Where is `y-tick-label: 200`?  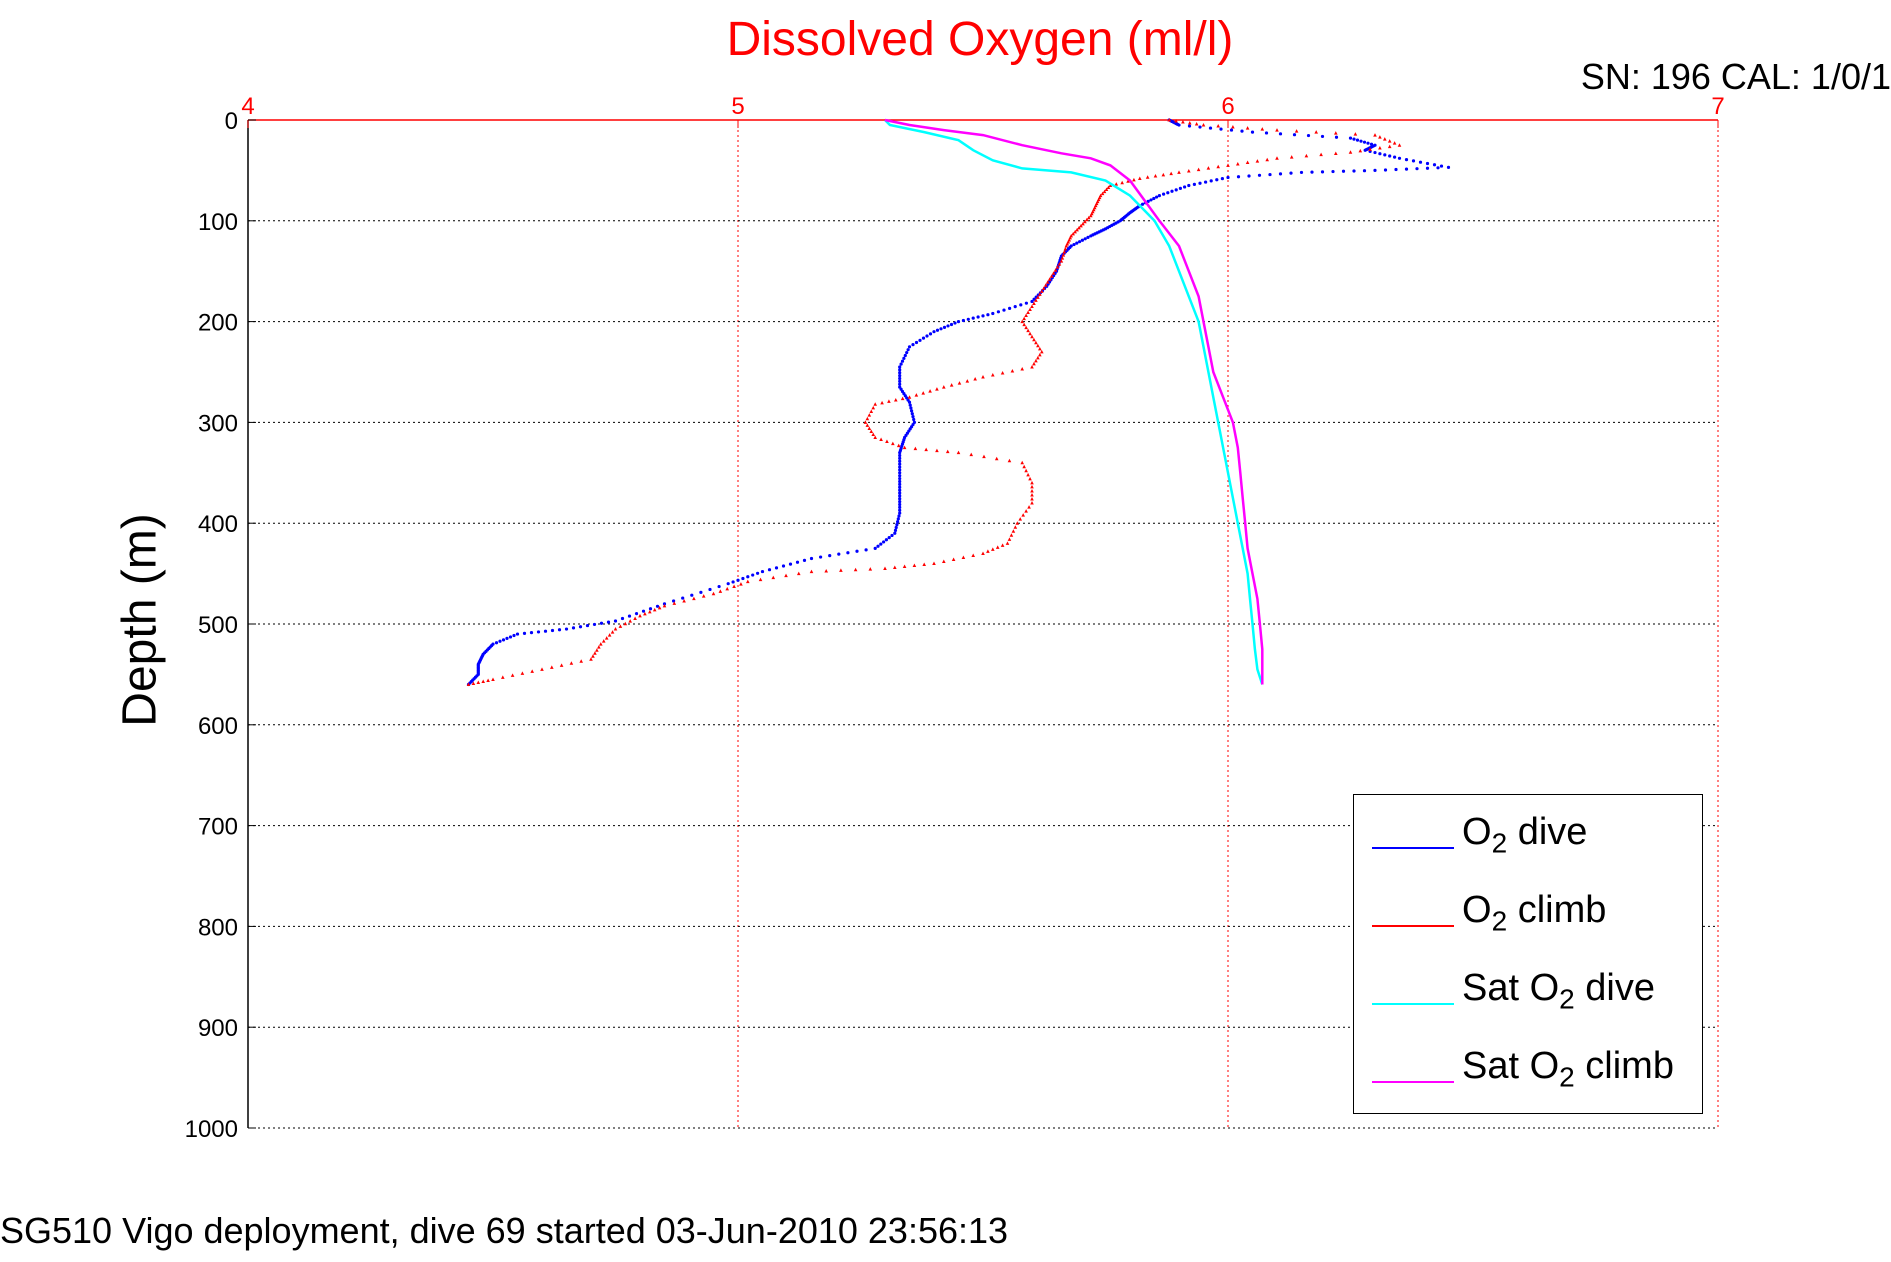 y-tick-label: 200 is located at coordinates (218, 323).